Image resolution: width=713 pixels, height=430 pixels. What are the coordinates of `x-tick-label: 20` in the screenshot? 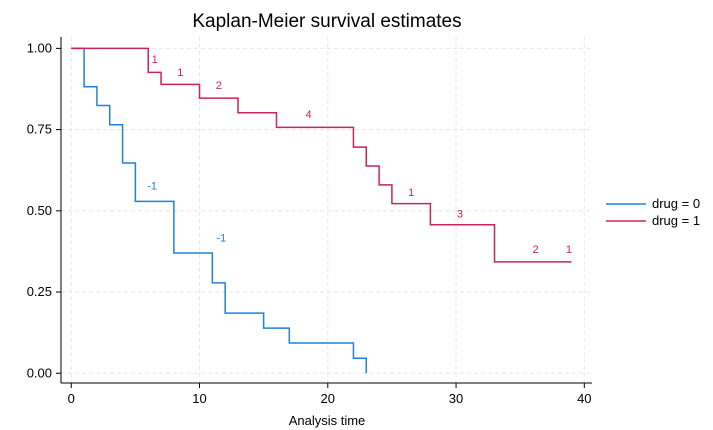 It's located at (328, 398).